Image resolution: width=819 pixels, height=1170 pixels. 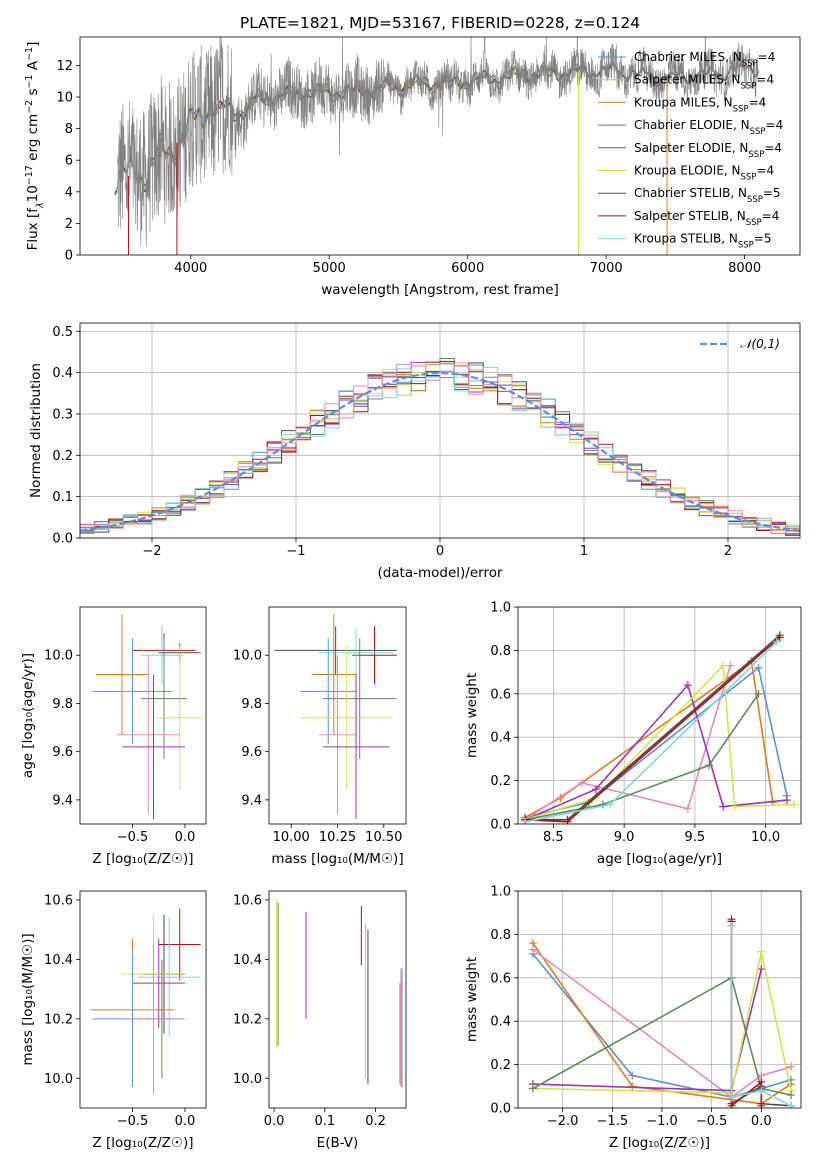 What do you see at coordinates (744, 268) in the screenshot?
I see `x-tick-label: 8000` at bounding box center [744, 268].